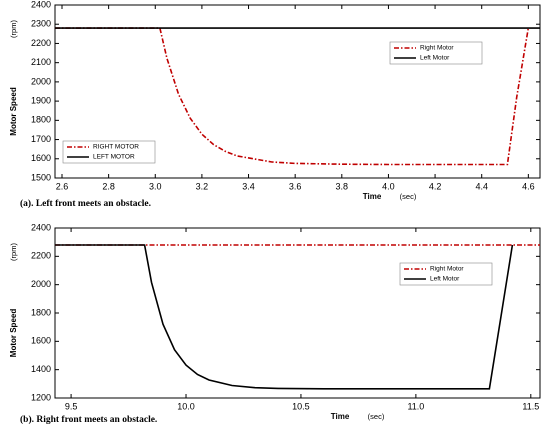 The height and width of the screenshot is (432, 550). I want to click on legend-label: RIGHT MOTOR, so click(116, 147).